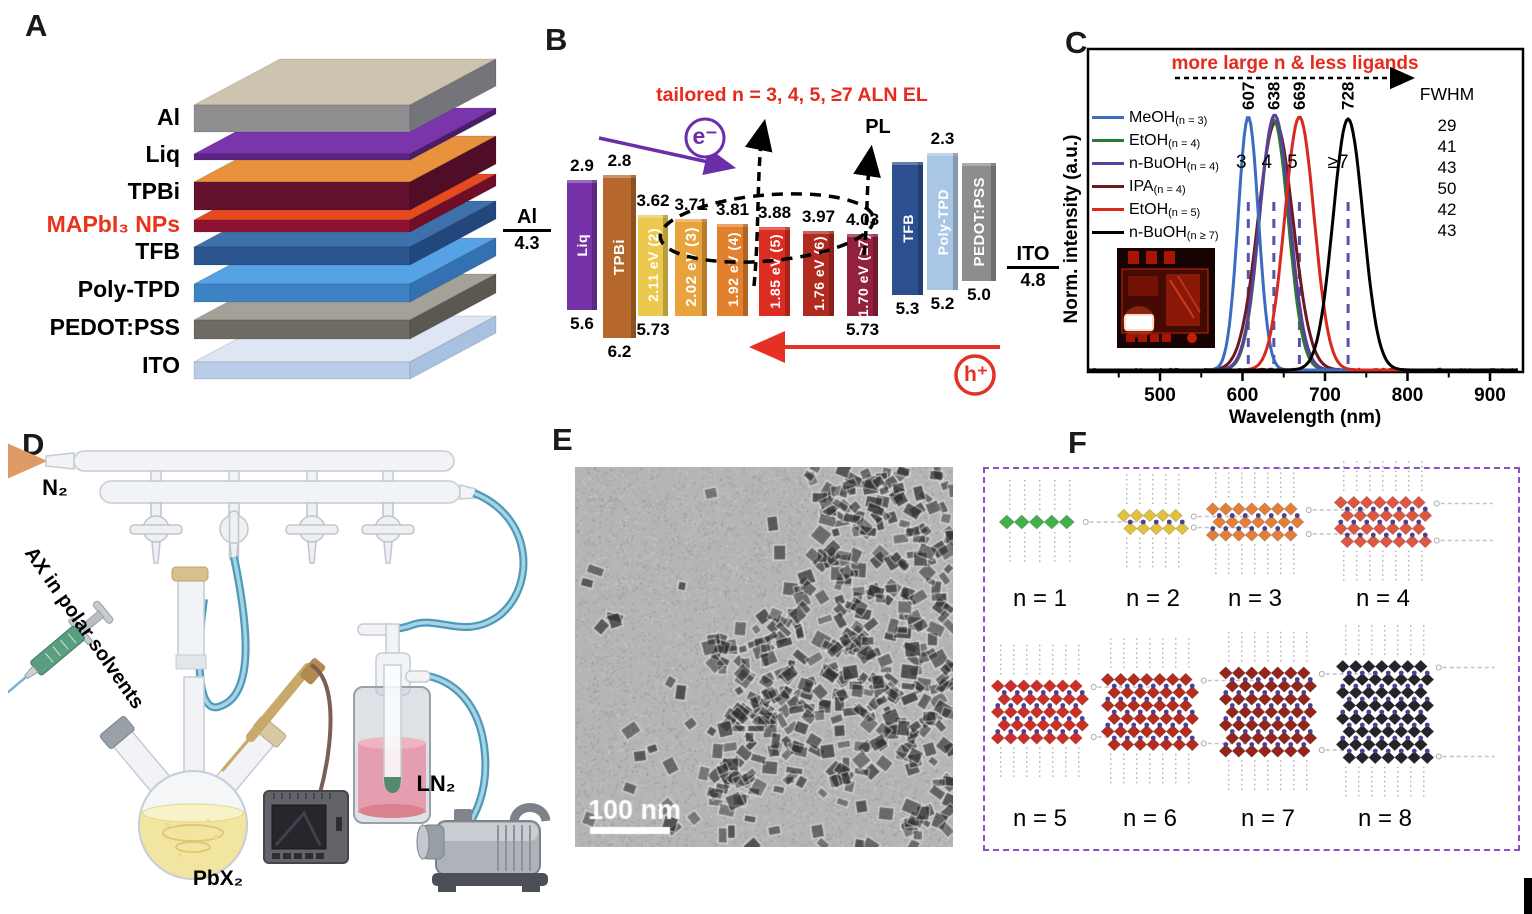 Image resolution: width=1532 pixels, height=914 pixels. What do you see at coordinates (161, 365) in the screenshot?
I see `layer-label-7: ITO` at bounding box center [161, 365].